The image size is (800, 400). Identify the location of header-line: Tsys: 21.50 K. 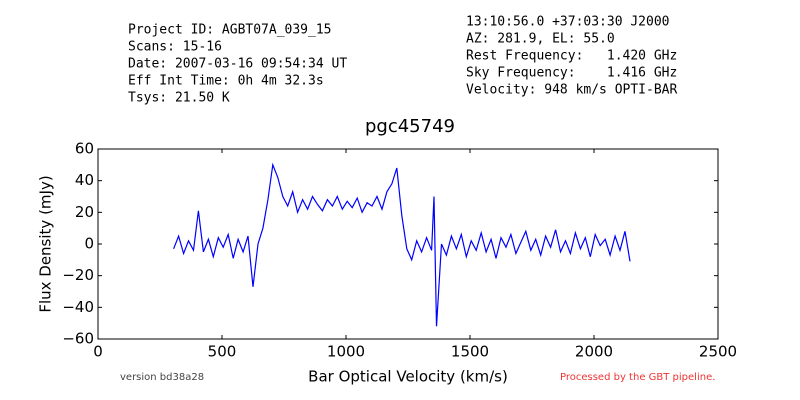
(179, 98).